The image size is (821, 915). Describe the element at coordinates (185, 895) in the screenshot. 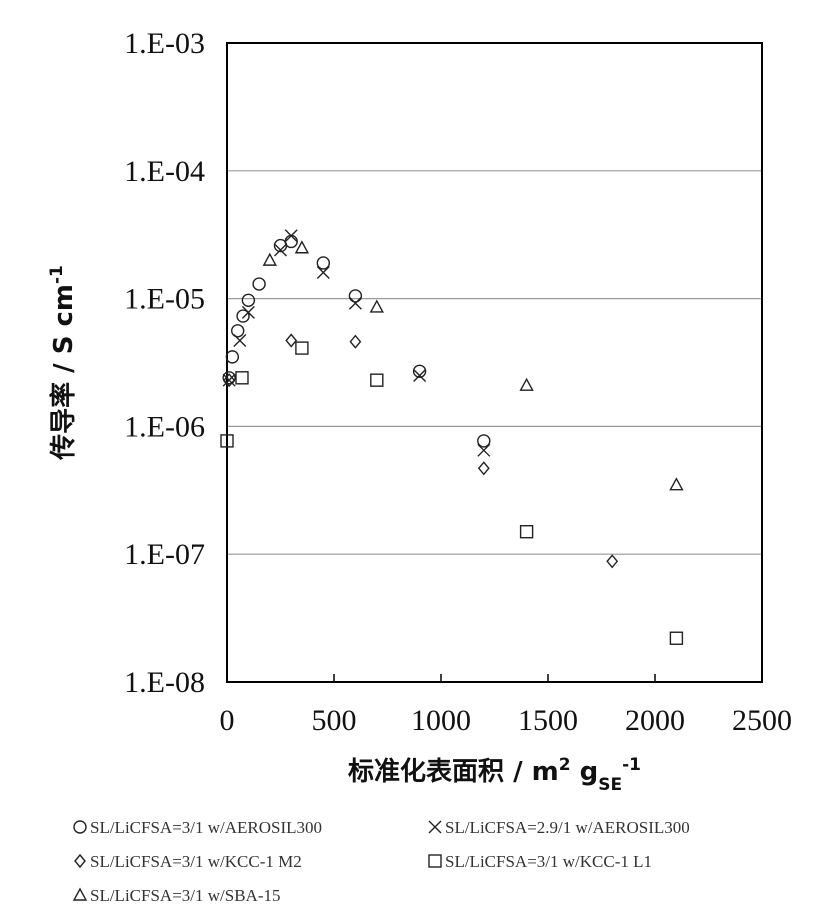

I see `legend-label: SL/LiCFSA=3/1 w/SBA-15` at that location.